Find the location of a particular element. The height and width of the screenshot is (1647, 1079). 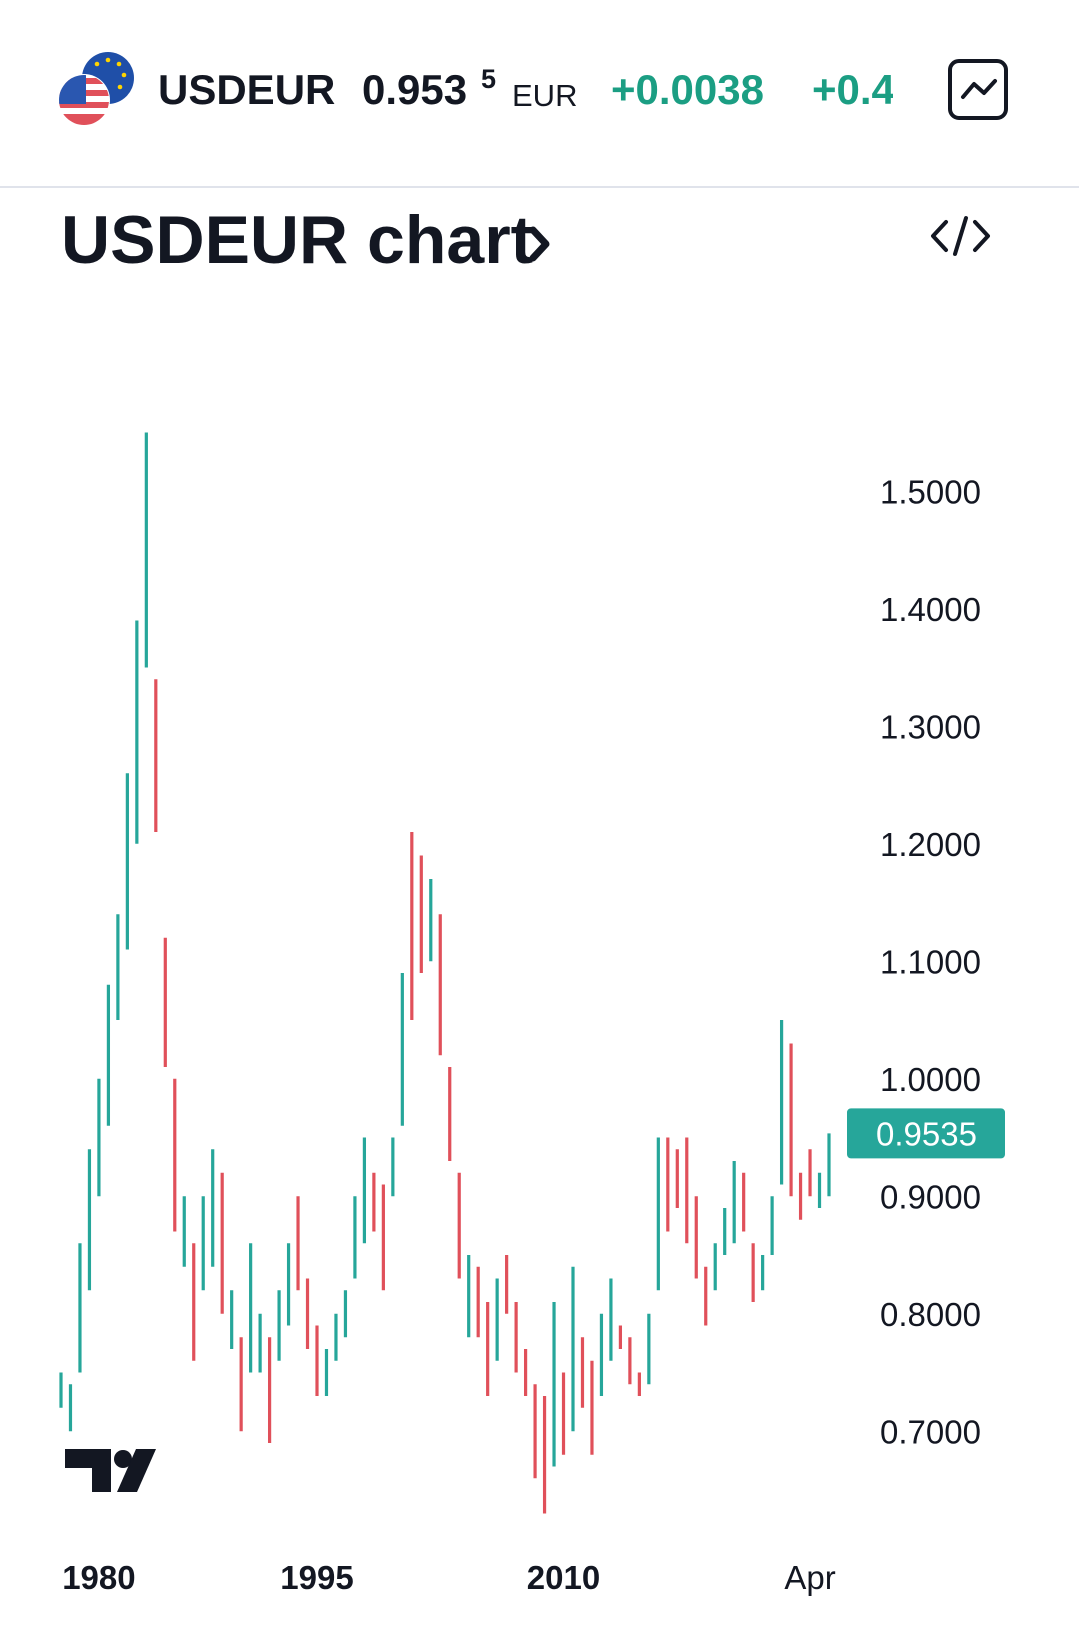

chart-button is located at coordinates (978, 89).